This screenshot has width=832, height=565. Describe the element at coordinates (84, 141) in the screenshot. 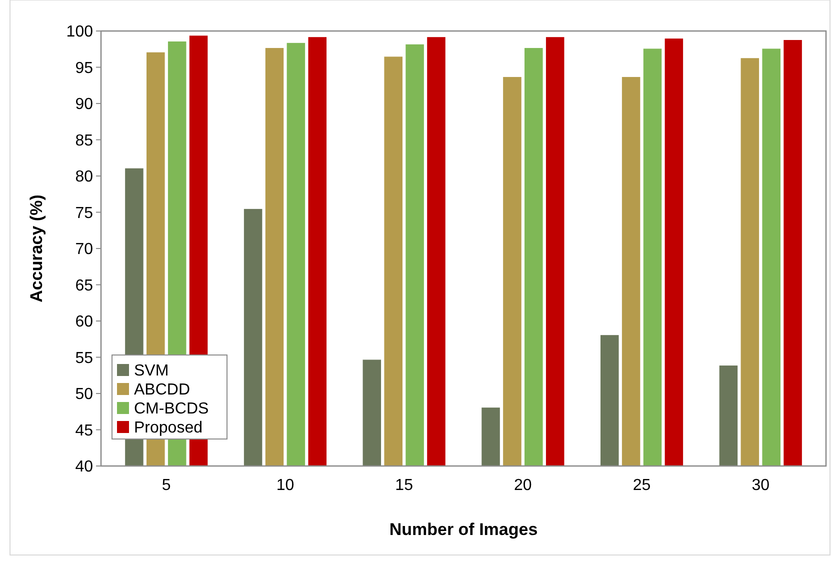

I see `y-tick-label: 85` at that location.